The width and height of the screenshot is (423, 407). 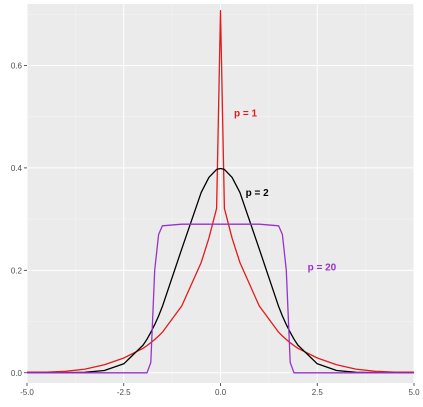 What do you see at coordinates (19, 219) in the screenshot?
I see `y-axis: 0.0 0.2 0.4 0.6` at bounding box center [19, 219].